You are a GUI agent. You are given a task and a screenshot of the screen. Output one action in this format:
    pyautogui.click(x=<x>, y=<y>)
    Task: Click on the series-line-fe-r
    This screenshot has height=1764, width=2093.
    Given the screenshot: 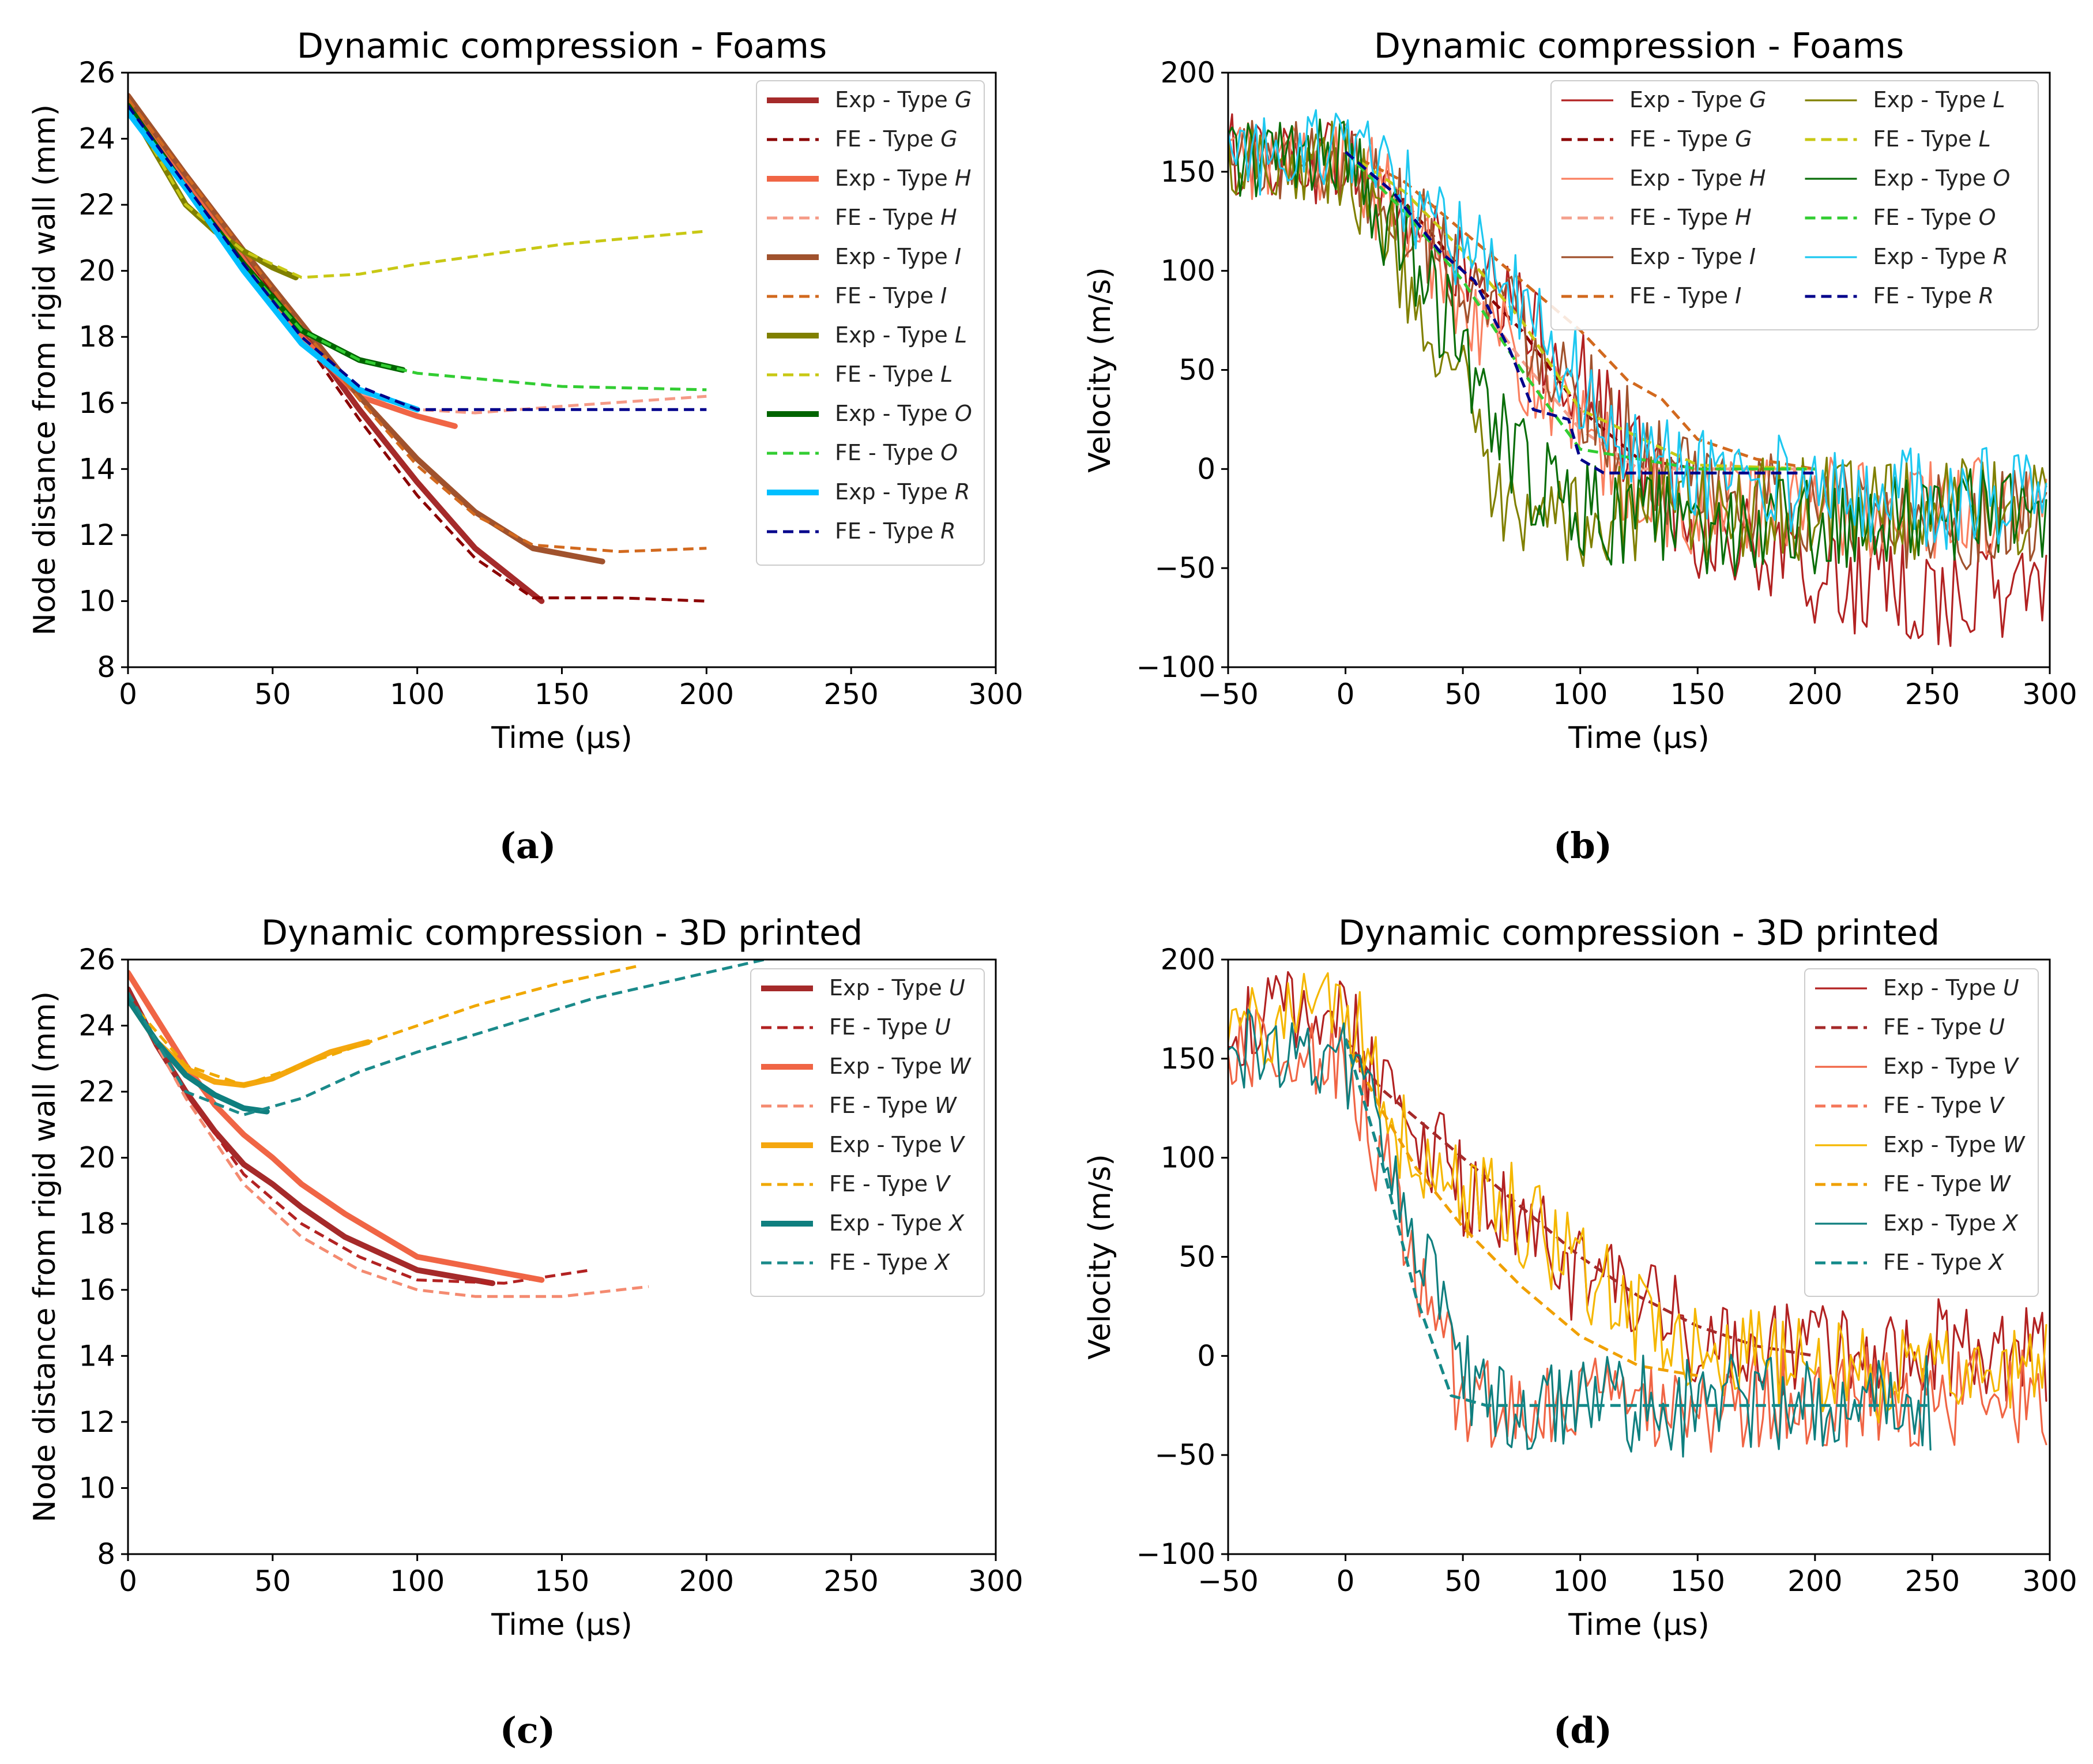 What is the action you would take?
    pyautogui.click(x=1579, y=313)
    